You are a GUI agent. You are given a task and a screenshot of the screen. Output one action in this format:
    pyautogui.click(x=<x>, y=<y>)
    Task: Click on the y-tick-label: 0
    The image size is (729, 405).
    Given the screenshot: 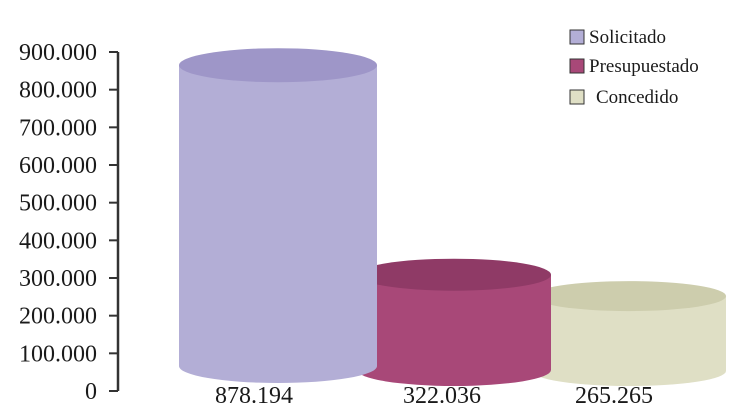 What is the action you would take?
    pyautogui.click(x=91, y=392)
    